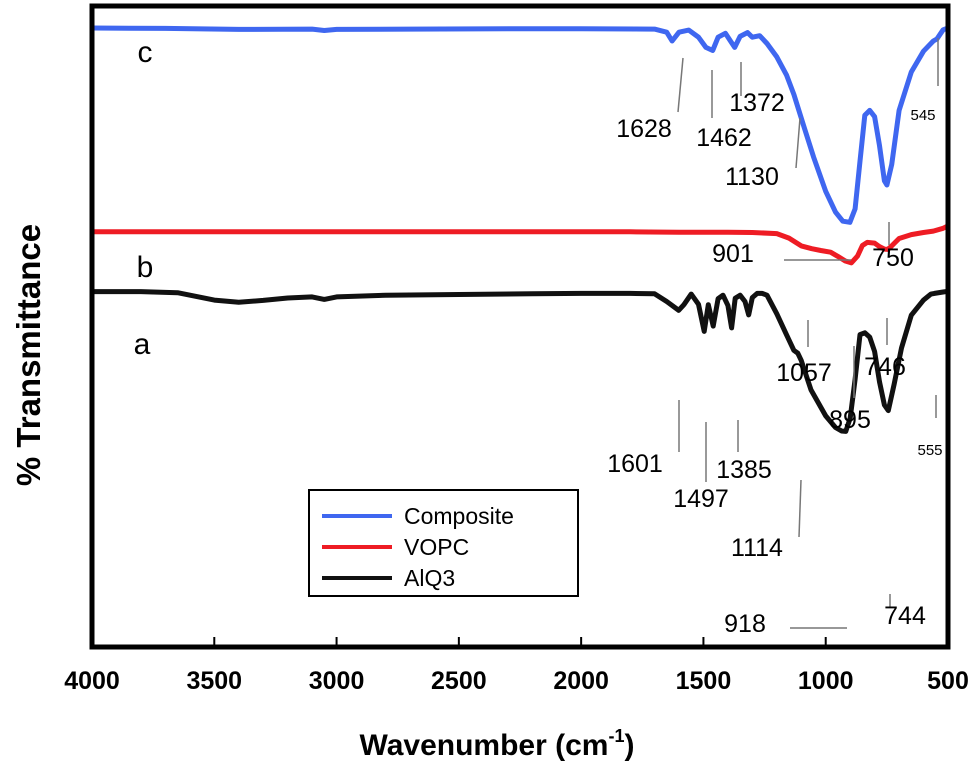 This screenshot has height=771, width=980. Describe the element at coordinates (905, 616) in the screenshot. I see `peak-label-alq3-744: 744` at that location.